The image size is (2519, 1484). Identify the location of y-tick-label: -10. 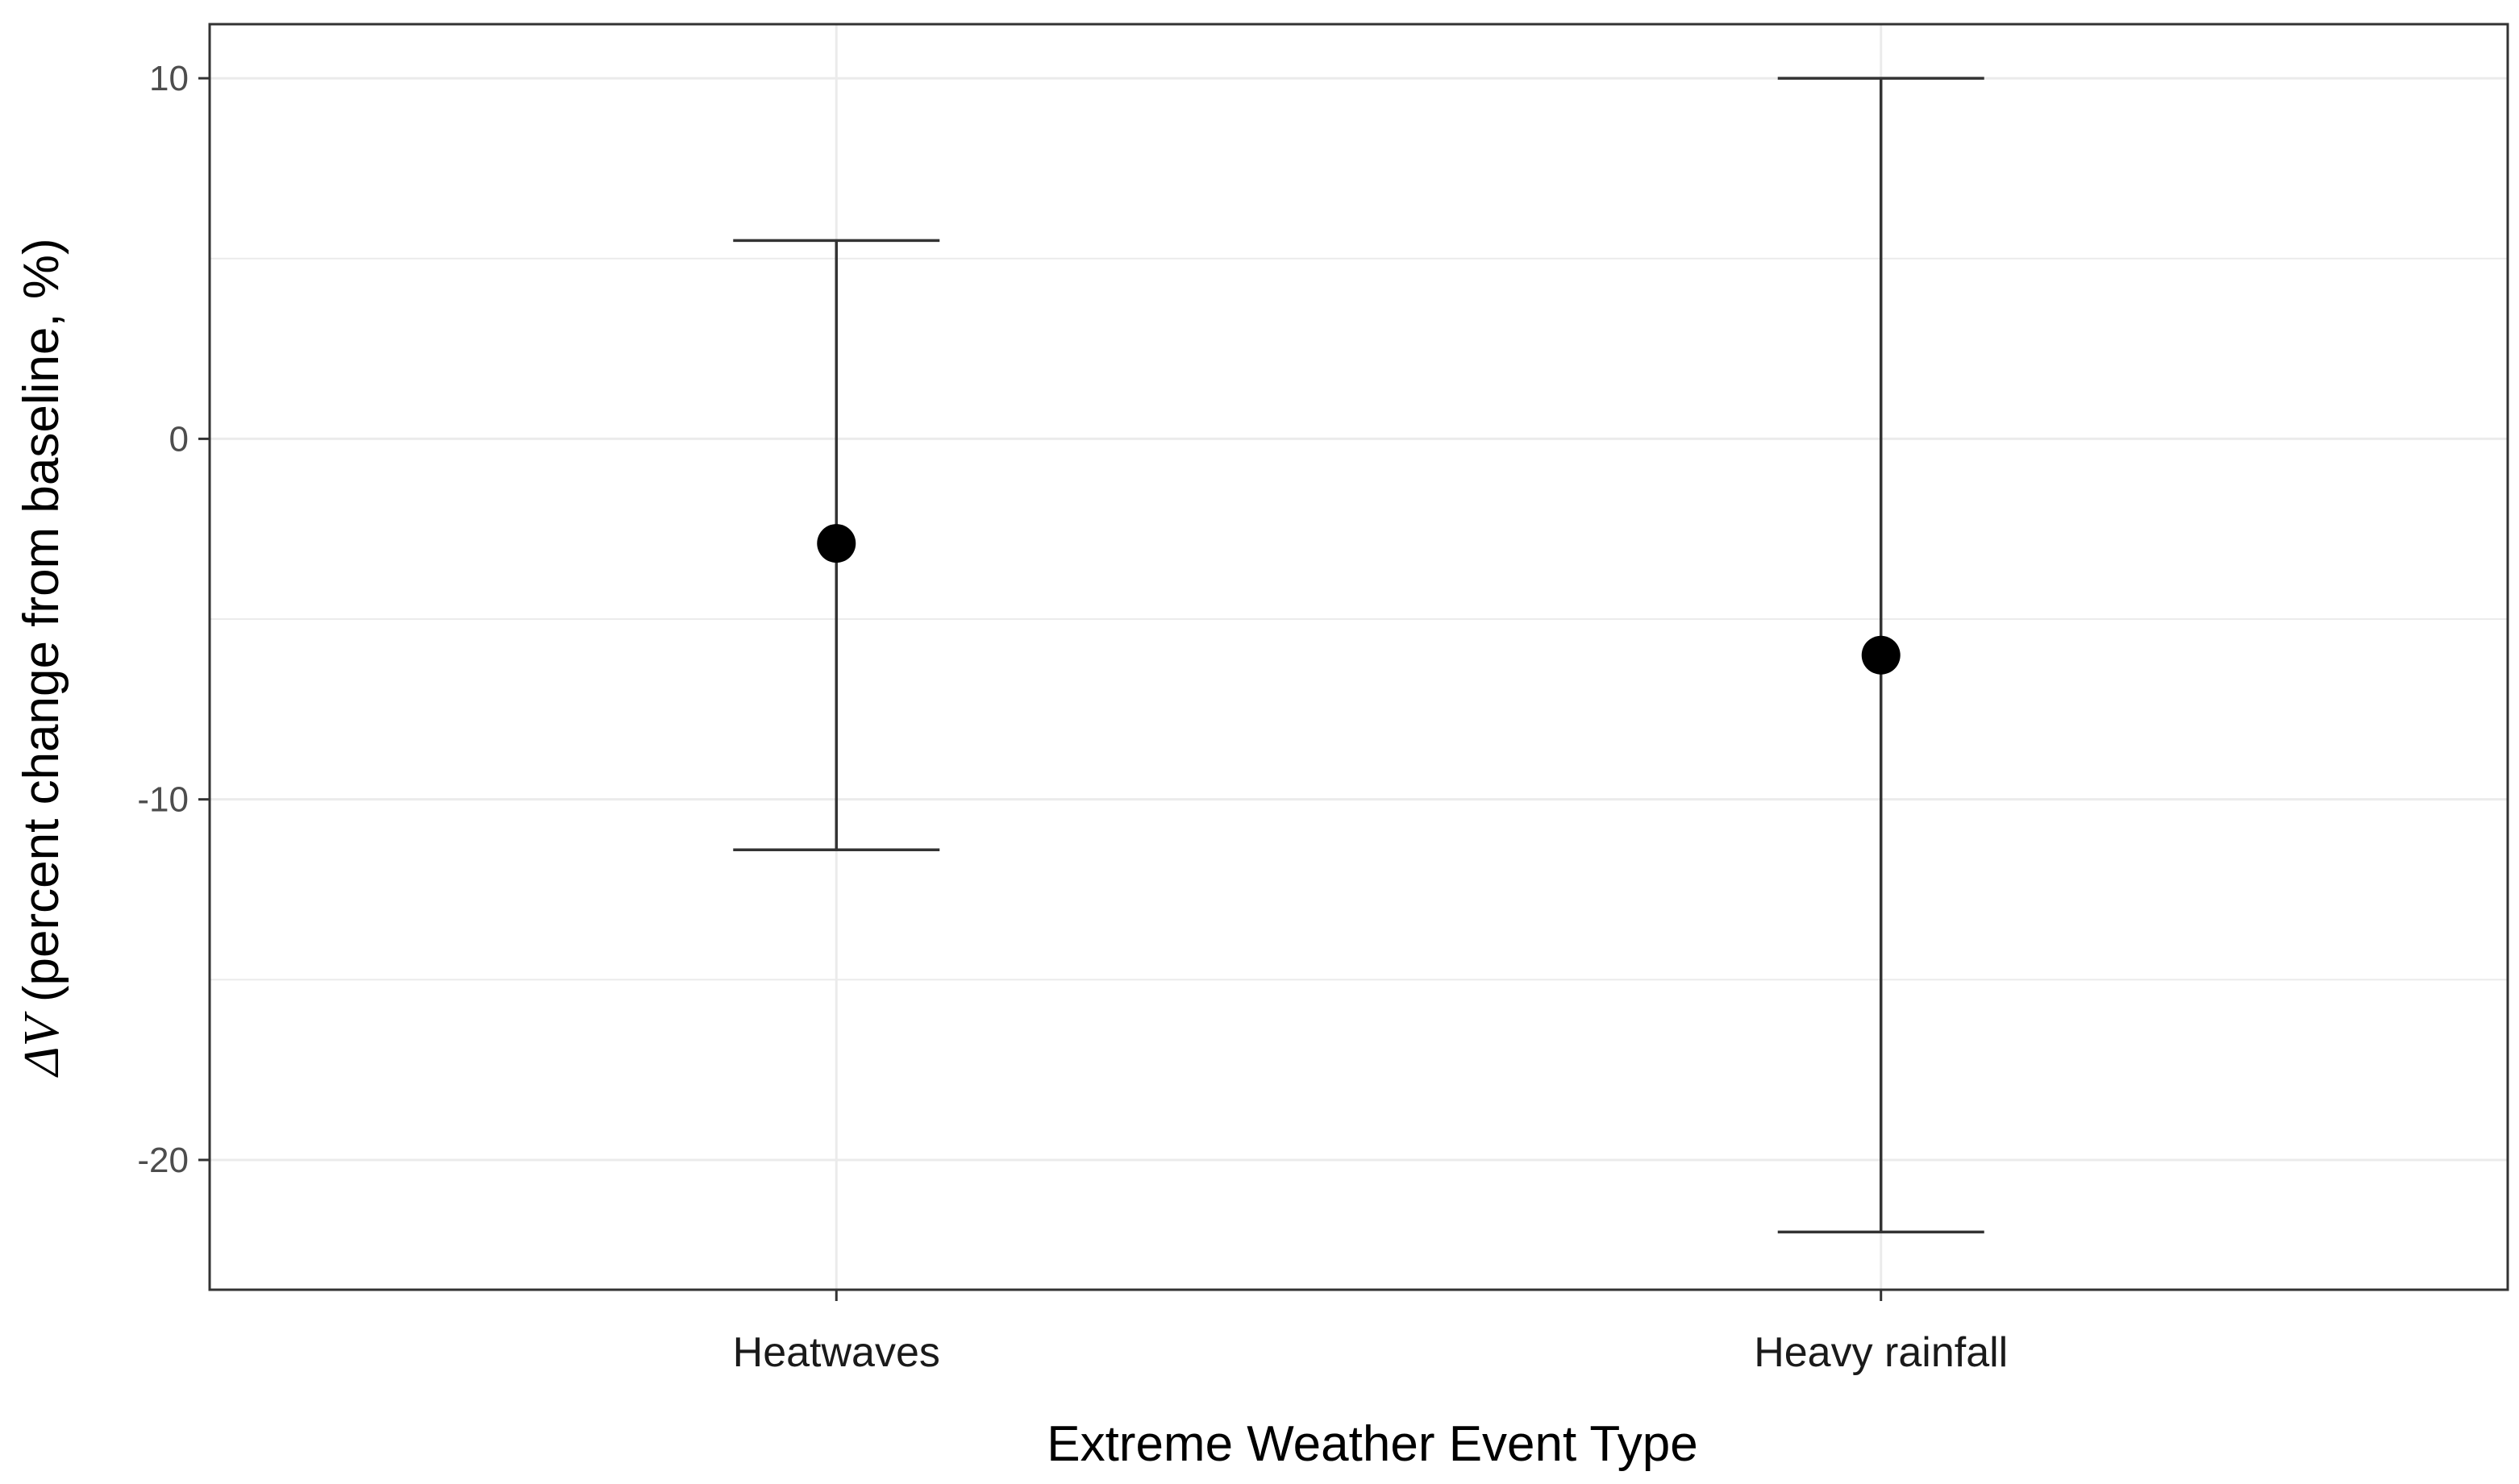
(163, 800).